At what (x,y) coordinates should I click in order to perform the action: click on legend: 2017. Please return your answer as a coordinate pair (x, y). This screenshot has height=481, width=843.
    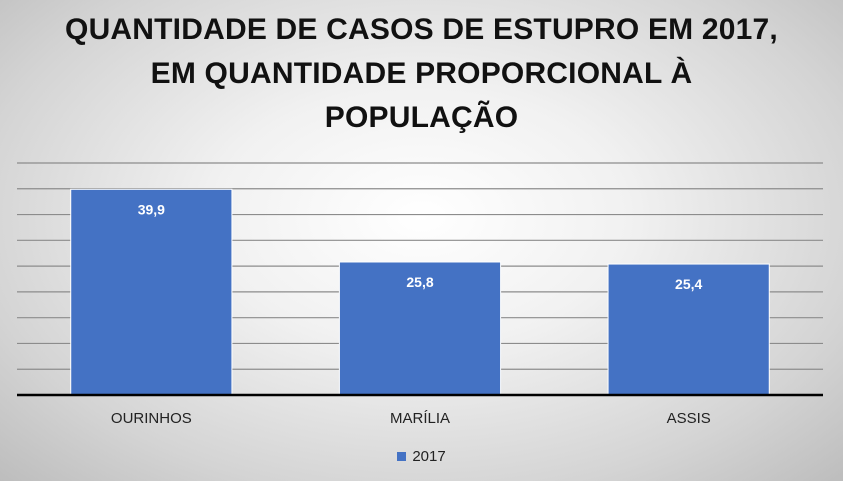
    Looking at the image, I should click on (421, 456).